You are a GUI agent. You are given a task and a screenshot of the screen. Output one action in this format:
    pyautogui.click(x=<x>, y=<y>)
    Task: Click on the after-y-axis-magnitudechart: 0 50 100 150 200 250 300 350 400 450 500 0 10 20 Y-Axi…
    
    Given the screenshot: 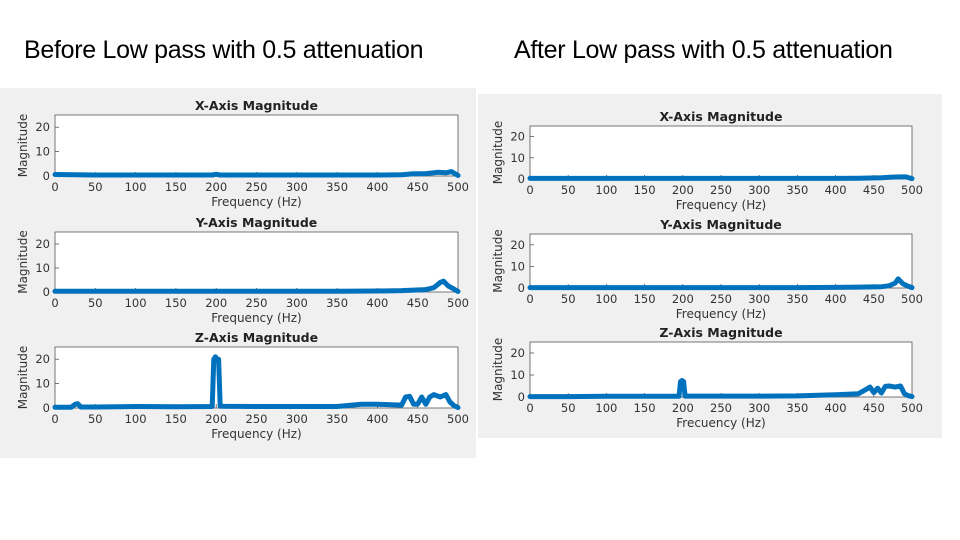 What is the action you would take?
    pyautogui.click(x=707, y=269)
    